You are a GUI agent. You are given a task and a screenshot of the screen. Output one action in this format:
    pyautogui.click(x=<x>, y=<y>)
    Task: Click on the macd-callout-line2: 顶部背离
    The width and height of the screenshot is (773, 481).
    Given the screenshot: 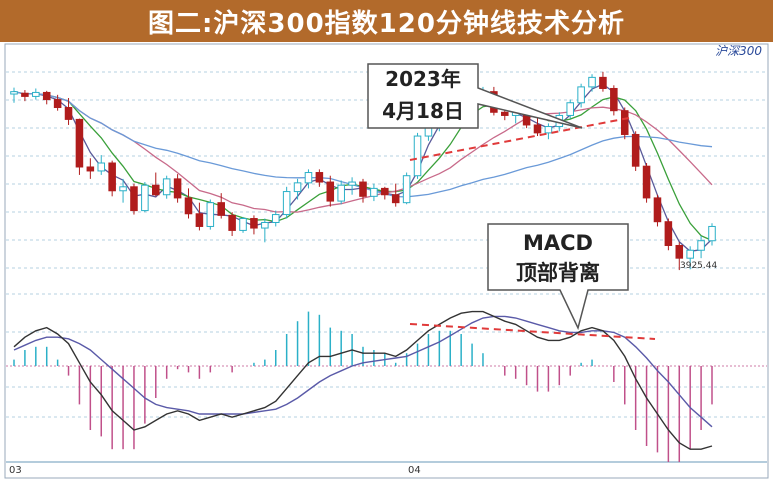 What is the action you would take?
    pyautogui.click(x=558, y=273)
    